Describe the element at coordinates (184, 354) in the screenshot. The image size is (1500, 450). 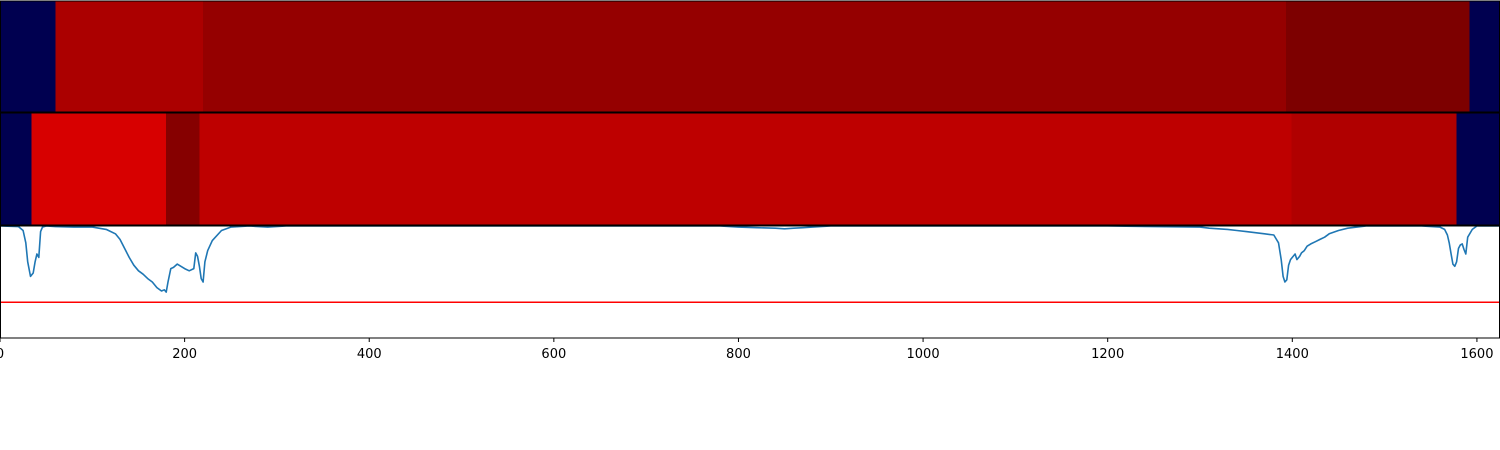
I see `x-tick-label: 200` at that location.